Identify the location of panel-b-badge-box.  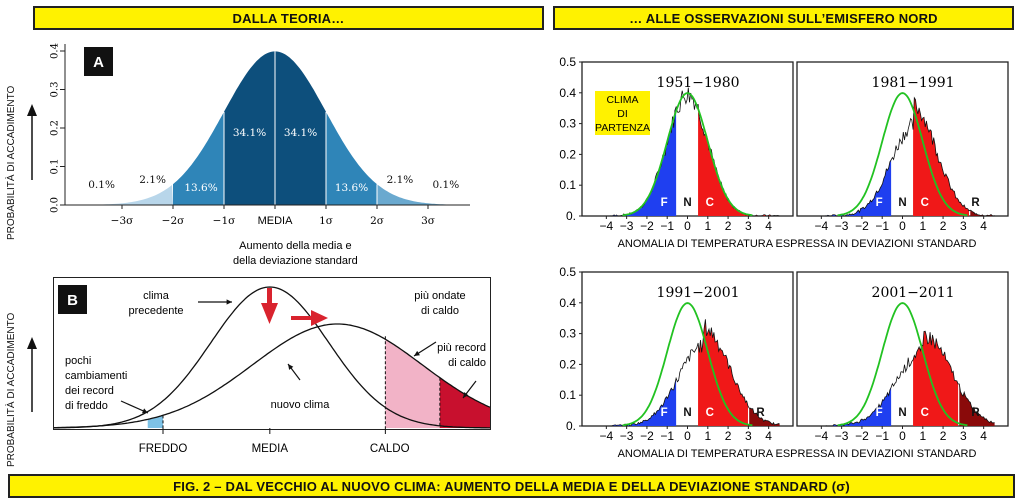
(72, 299).